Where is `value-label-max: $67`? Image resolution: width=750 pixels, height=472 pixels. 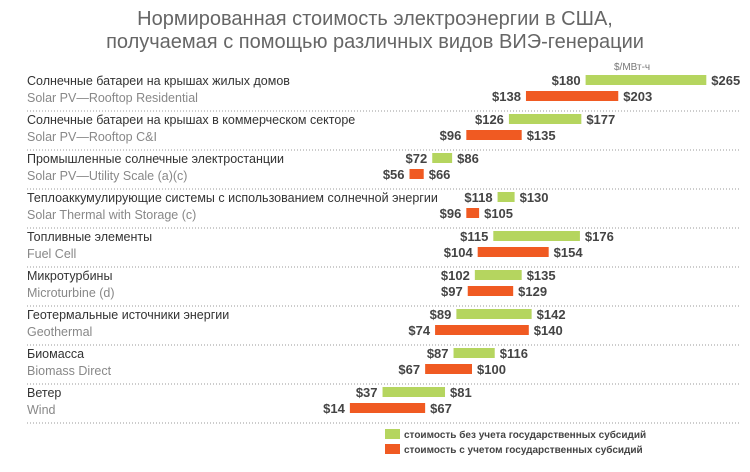 value-label-max: $67 is located at coordinates (441, 408).